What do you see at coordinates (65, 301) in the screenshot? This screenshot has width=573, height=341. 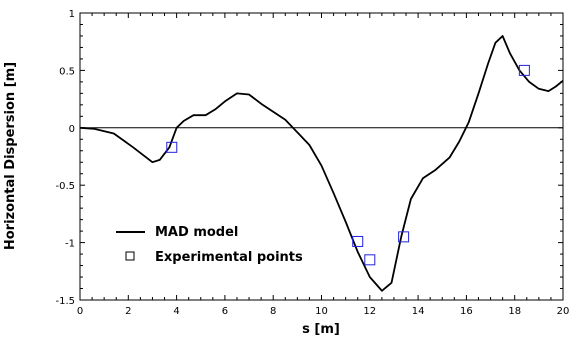 I see `y-tick-label: -1.5` at bounding box center [65, 301].